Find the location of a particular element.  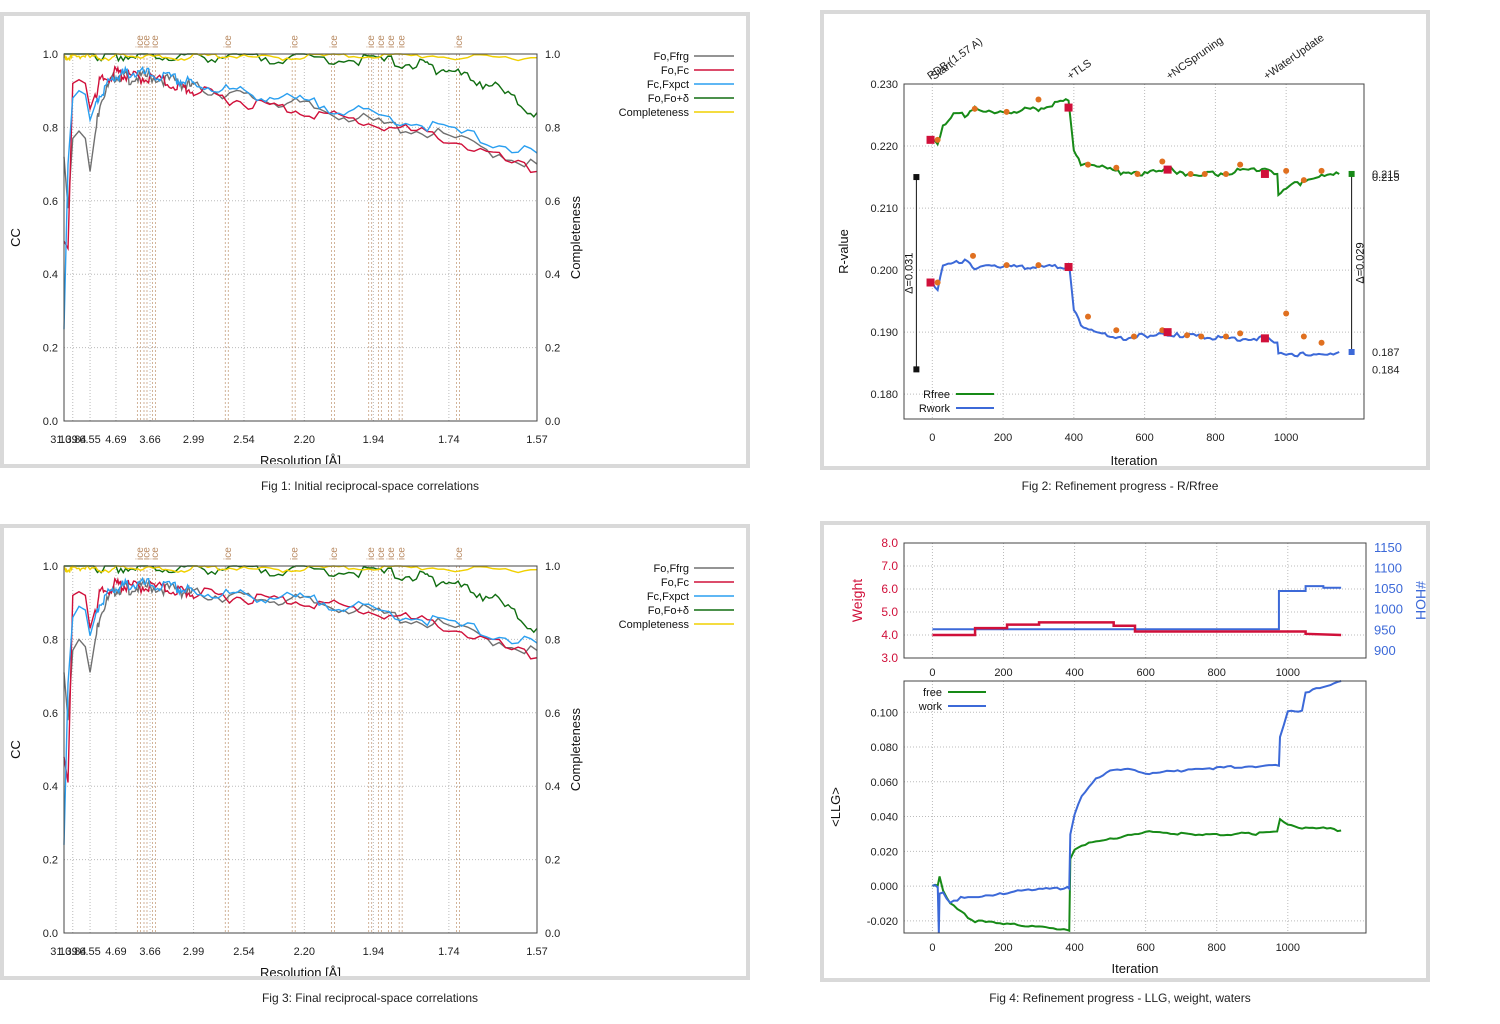

hoh-tick-label: 950 is located at coordinates (1385, 629).